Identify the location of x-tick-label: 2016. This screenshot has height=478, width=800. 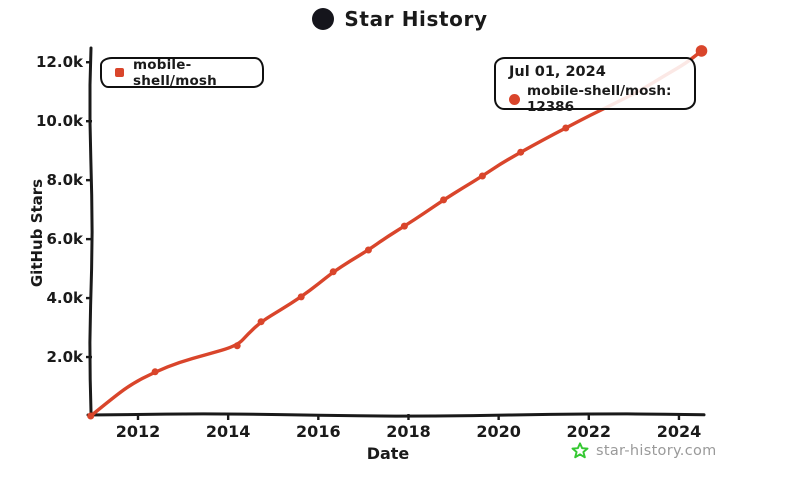
(318, 431).